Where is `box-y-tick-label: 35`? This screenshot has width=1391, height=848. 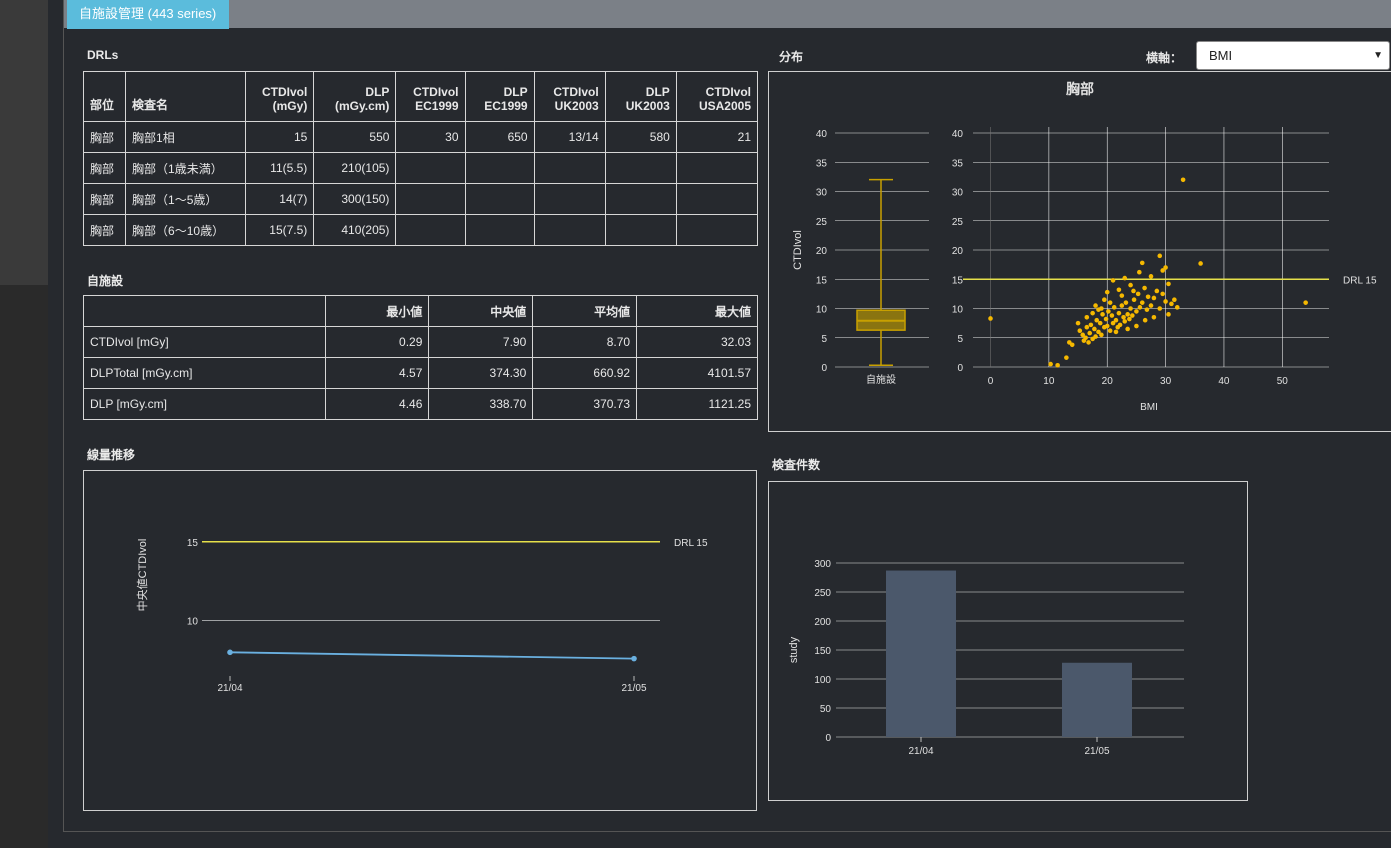
box-y-tick-label: 35 is located at coordinates (822, 163).